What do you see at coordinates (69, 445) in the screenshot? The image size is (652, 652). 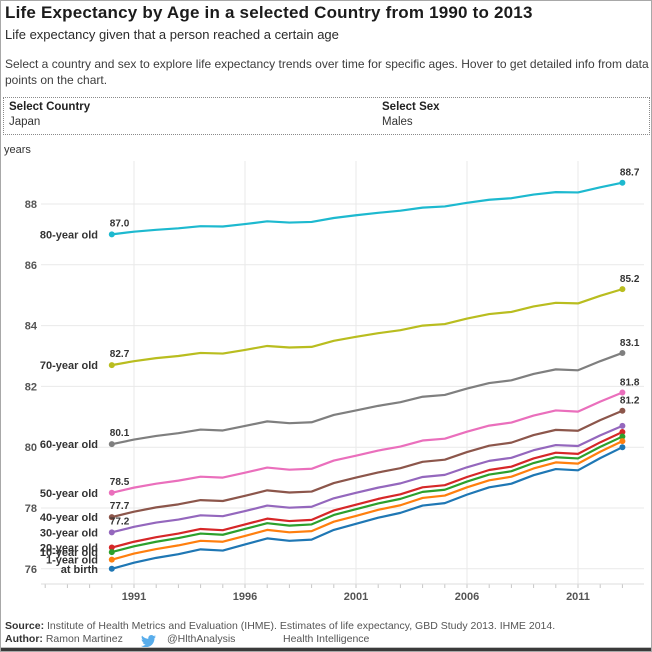 I see `series-label: 60-year old` at bounding box center [69, 445].